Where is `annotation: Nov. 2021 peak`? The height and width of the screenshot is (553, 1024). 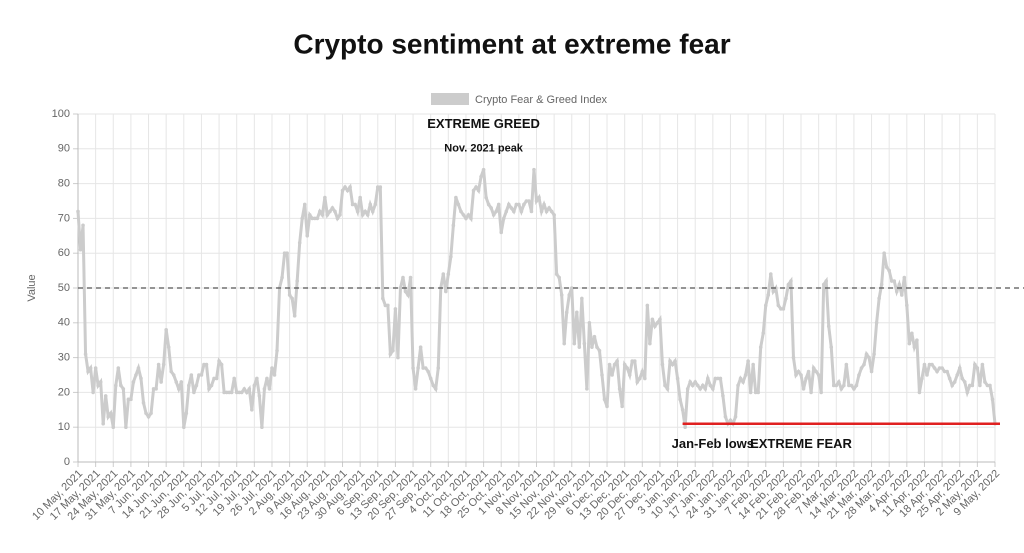
annotation: Nov. 2021 peak is located at coordinates (484, 149).